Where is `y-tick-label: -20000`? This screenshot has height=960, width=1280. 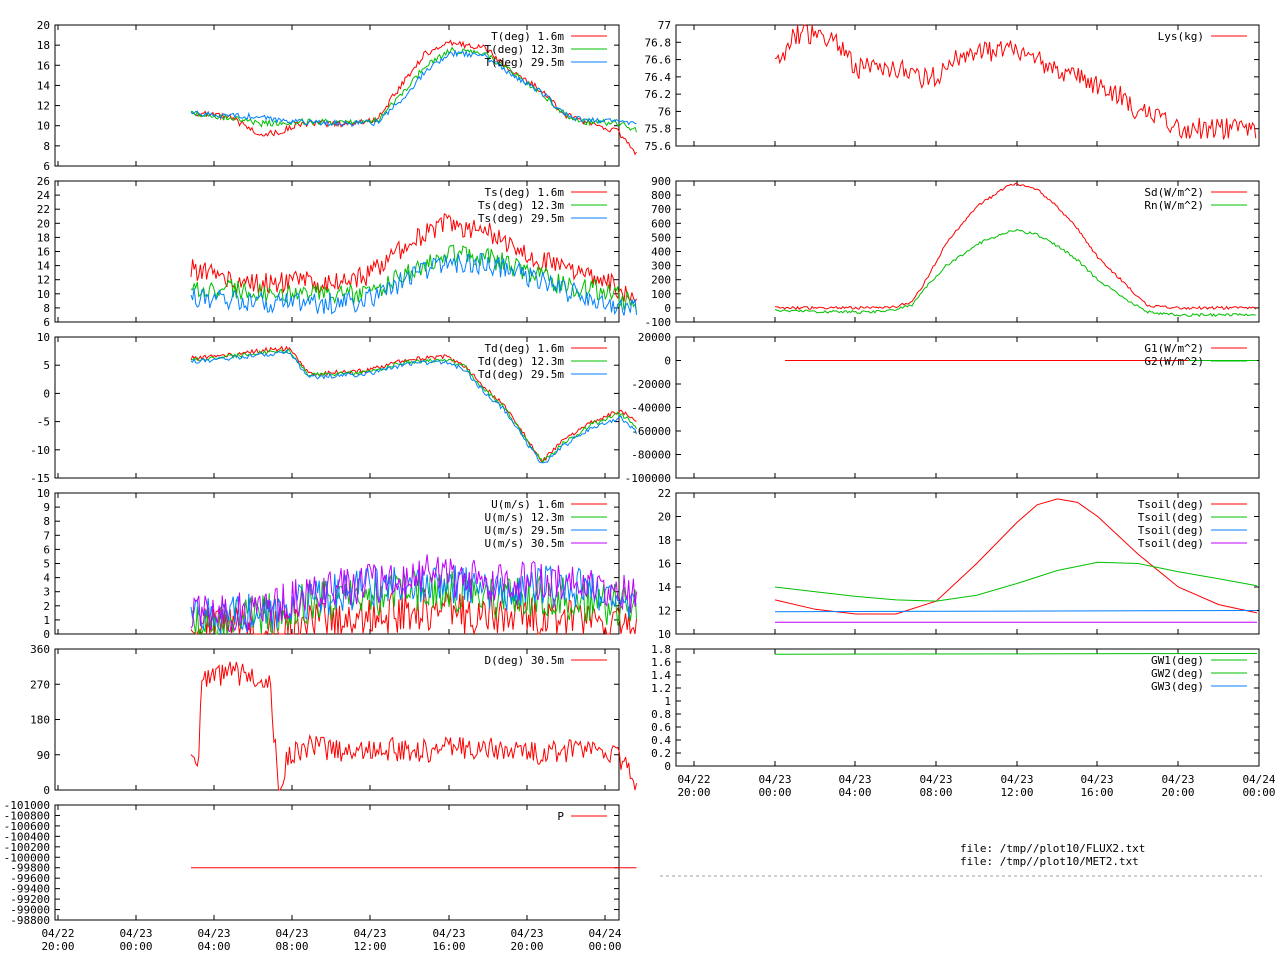 y-tick-label: -20000 is located at coordinates (651, 384).